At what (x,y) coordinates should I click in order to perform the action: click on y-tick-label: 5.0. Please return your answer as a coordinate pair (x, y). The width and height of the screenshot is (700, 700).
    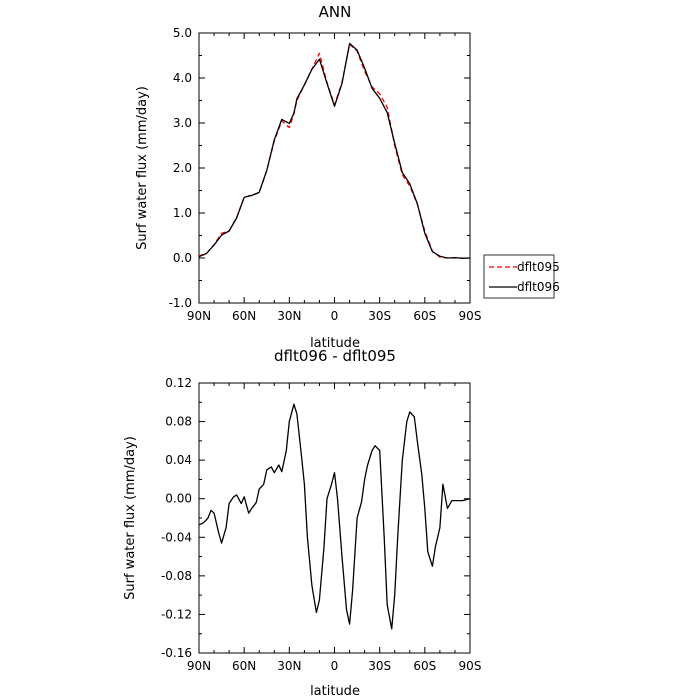
    Looking at the image, I should click on (182, 33).